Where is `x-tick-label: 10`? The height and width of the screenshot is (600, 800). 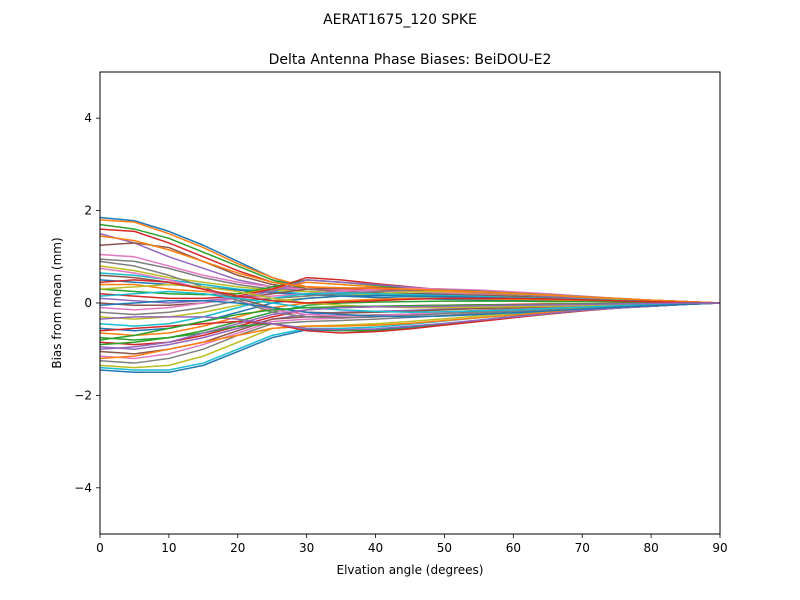 x-tick-label: 10 is located at coordinates (168, 548).